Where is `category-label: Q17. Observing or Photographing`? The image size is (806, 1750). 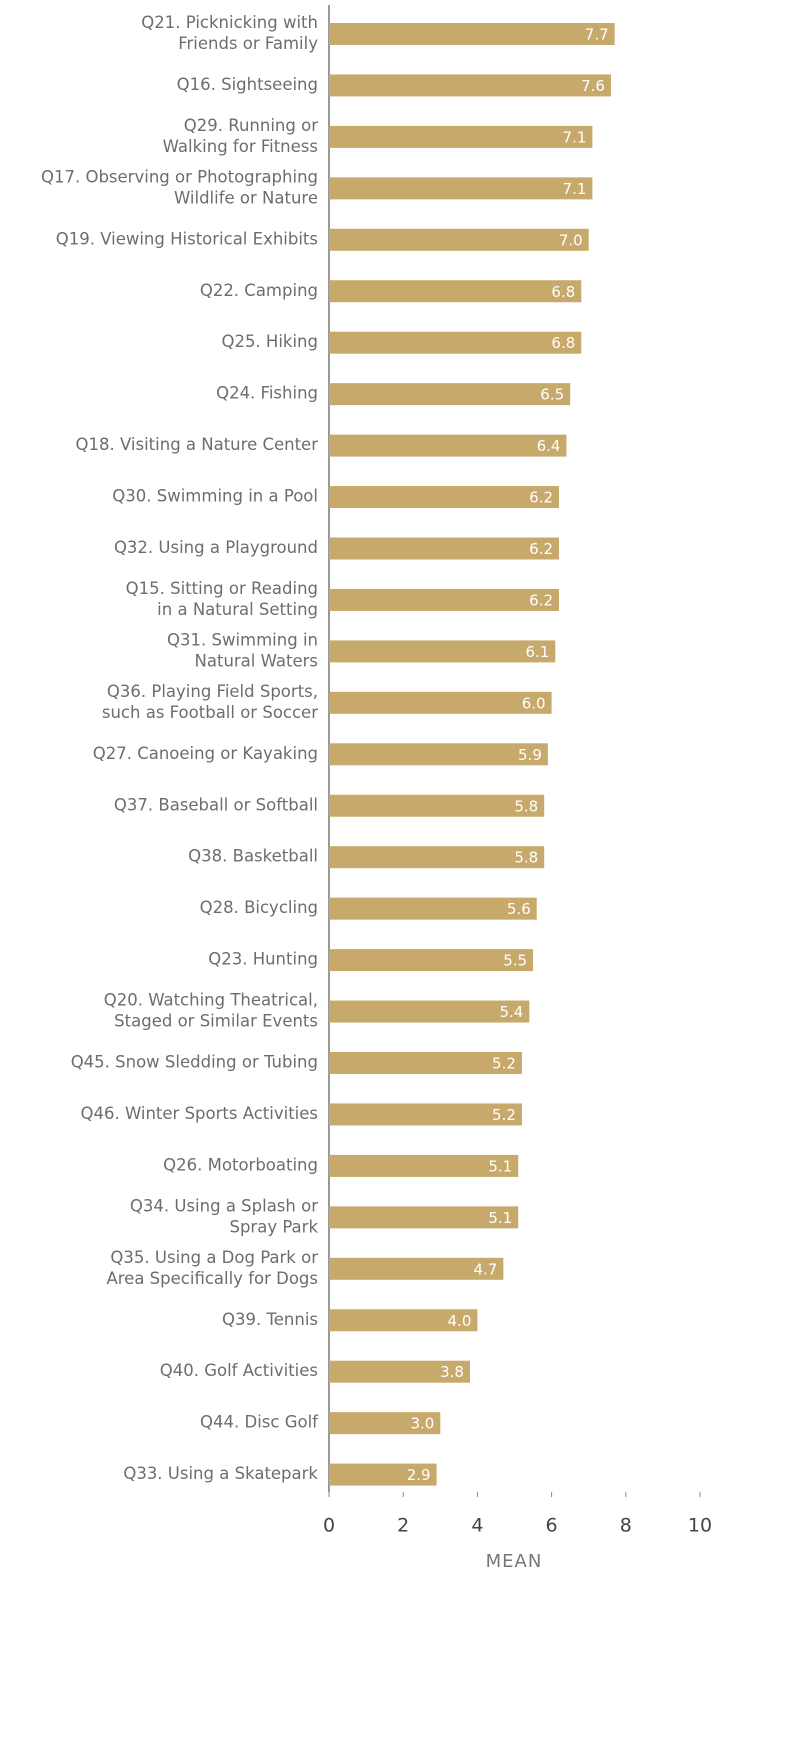
category-label: Q17. Observing or Photographing is located at coordinates (179, 176).